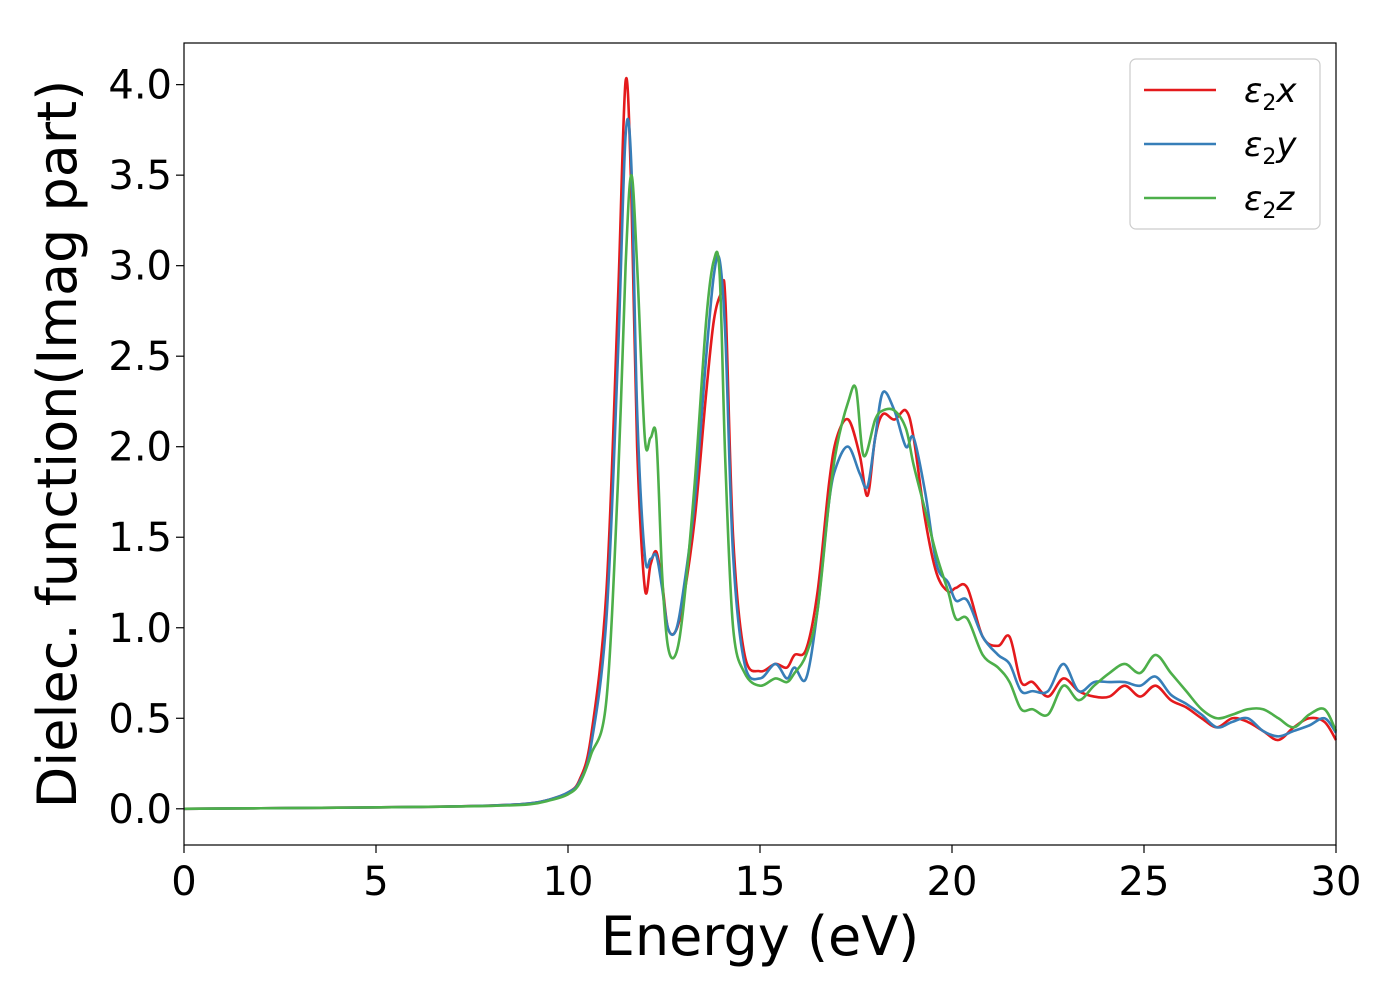  I want to click on x-tick-label: 5, so click(375, 882).